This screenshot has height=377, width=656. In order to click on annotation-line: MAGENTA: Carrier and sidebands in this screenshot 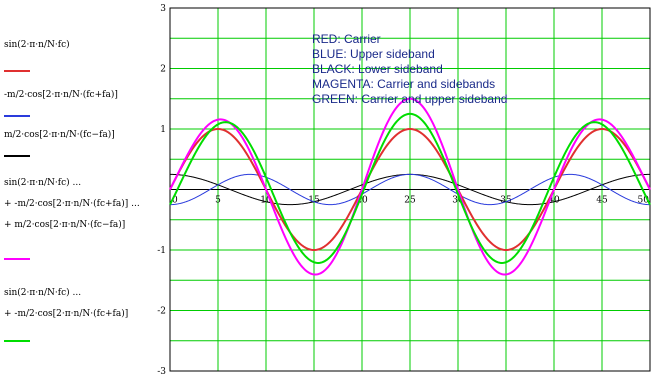, I will do `click(403, 84)`.